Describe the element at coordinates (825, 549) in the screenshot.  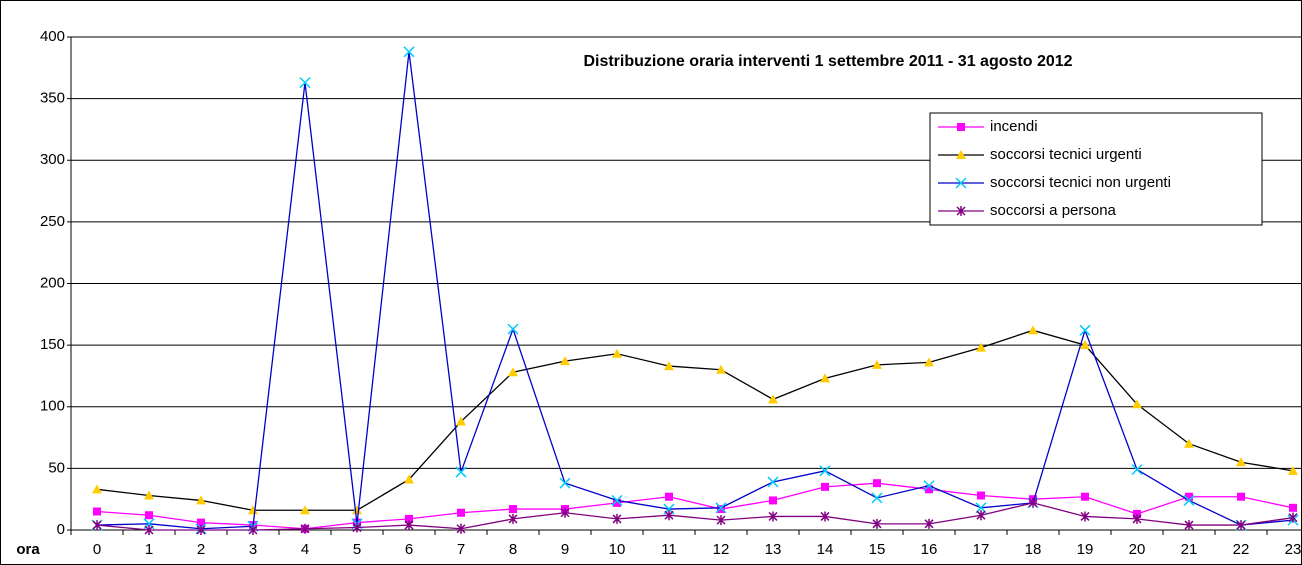
I see `x-tick-label: 14` at that location.